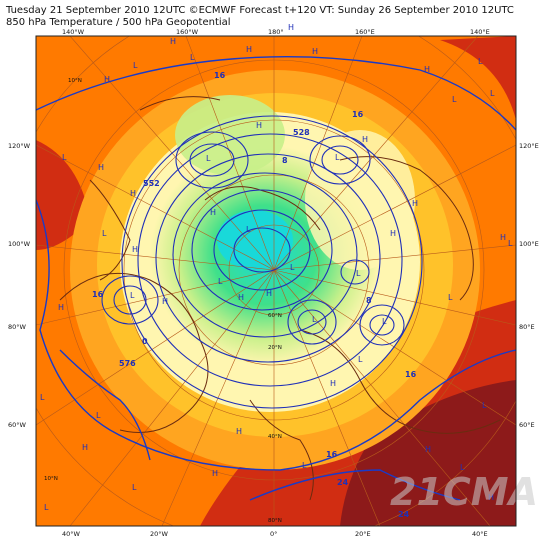 This screenshot has width=548, height=548. I want to click on contour-label-8-east: 8, so click(369, 300).